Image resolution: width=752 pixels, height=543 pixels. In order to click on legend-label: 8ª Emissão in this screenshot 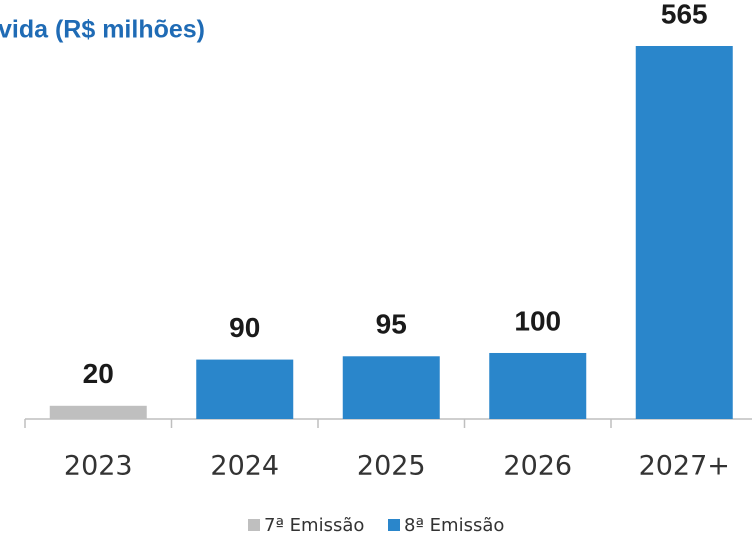, I will do `click(454, 525)`.